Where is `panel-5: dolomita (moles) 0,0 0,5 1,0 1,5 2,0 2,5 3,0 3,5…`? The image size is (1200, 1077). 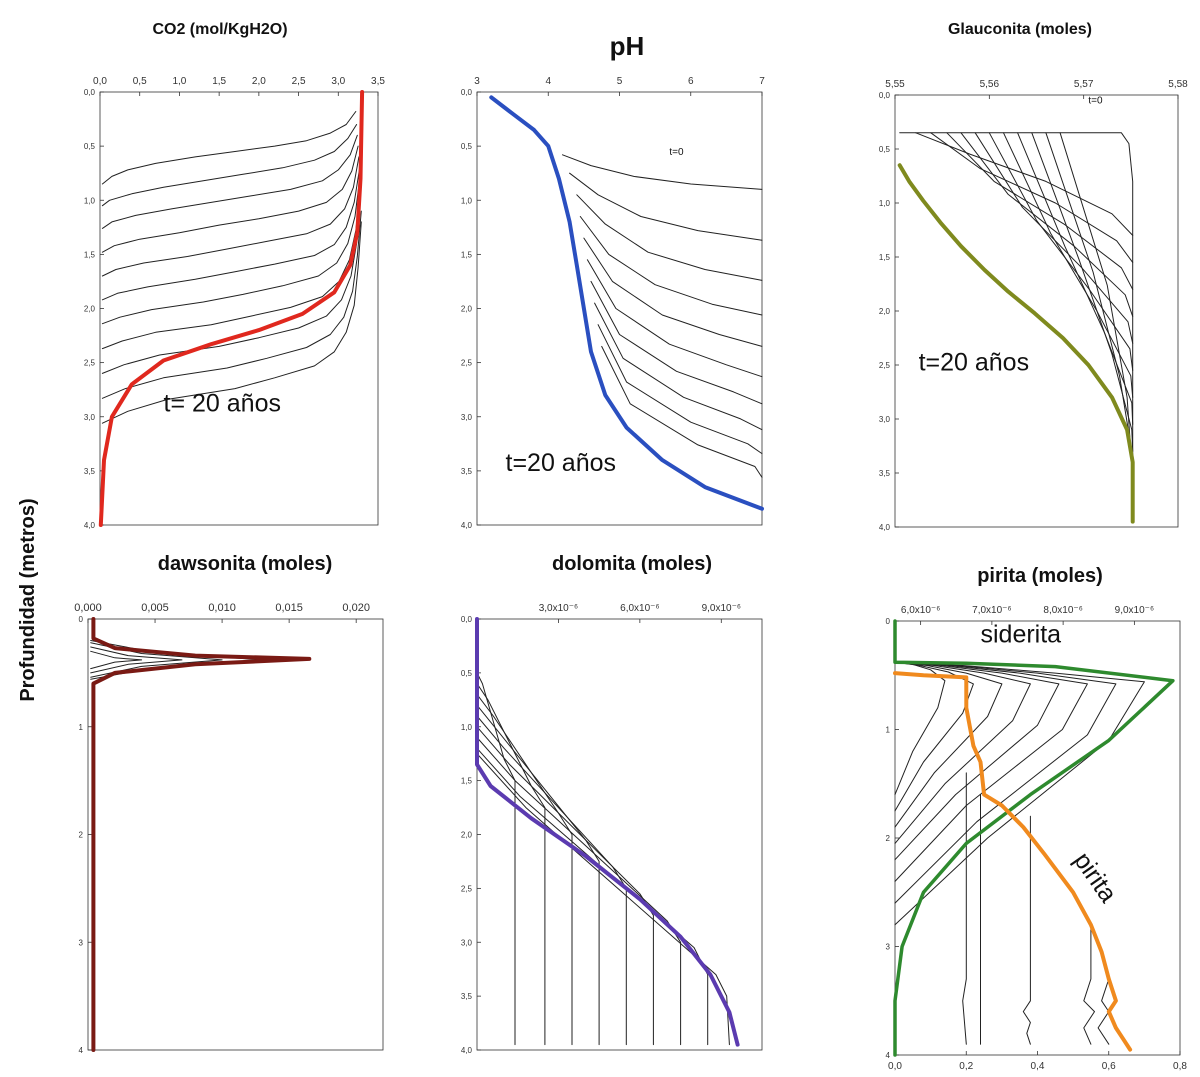
panel-5: dolomita (moles) 0,0 0,5 1,0 1,5 2,0 2,5 3,0 3,5… is located at coordinates (612, 804).